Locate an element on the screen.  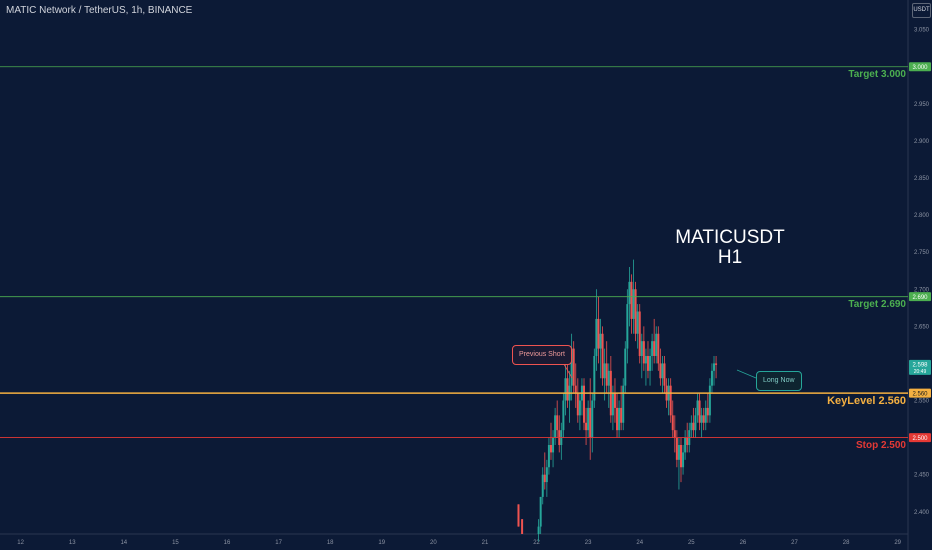
y-tick-label: 2.950 is located at coordinates (922, 105).